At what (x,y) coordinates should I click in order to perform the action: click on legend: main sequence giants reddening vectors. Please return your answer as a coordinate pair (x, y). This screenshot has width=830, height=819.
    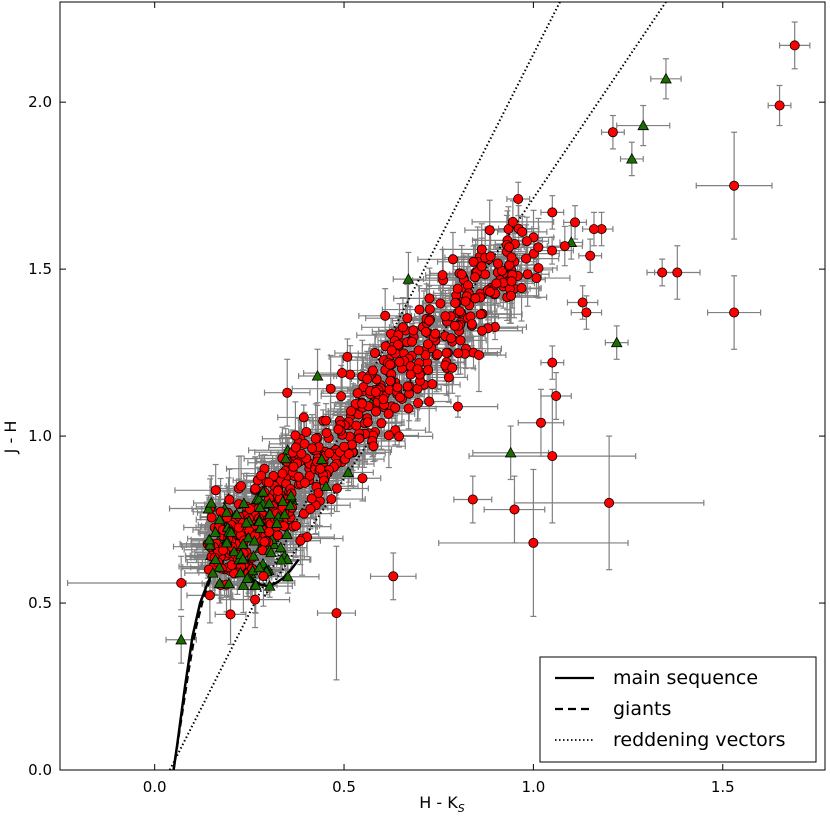
    Looking at the image, I should click on (678, 709).